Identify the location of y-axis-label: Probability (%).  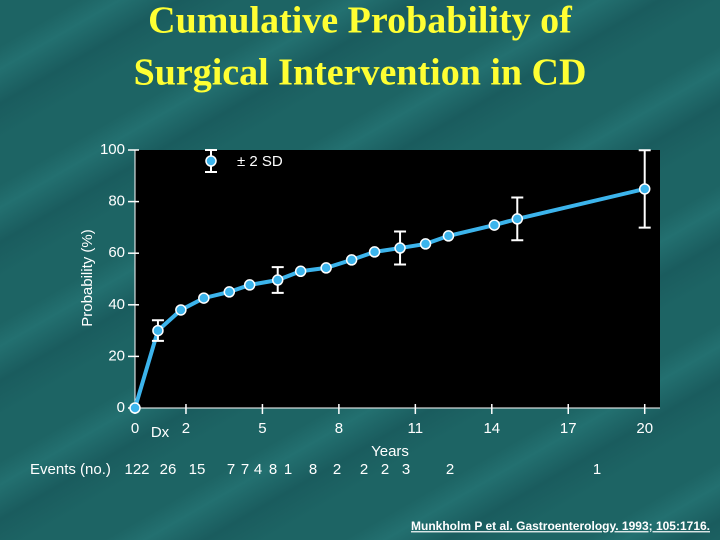
(87, 278).